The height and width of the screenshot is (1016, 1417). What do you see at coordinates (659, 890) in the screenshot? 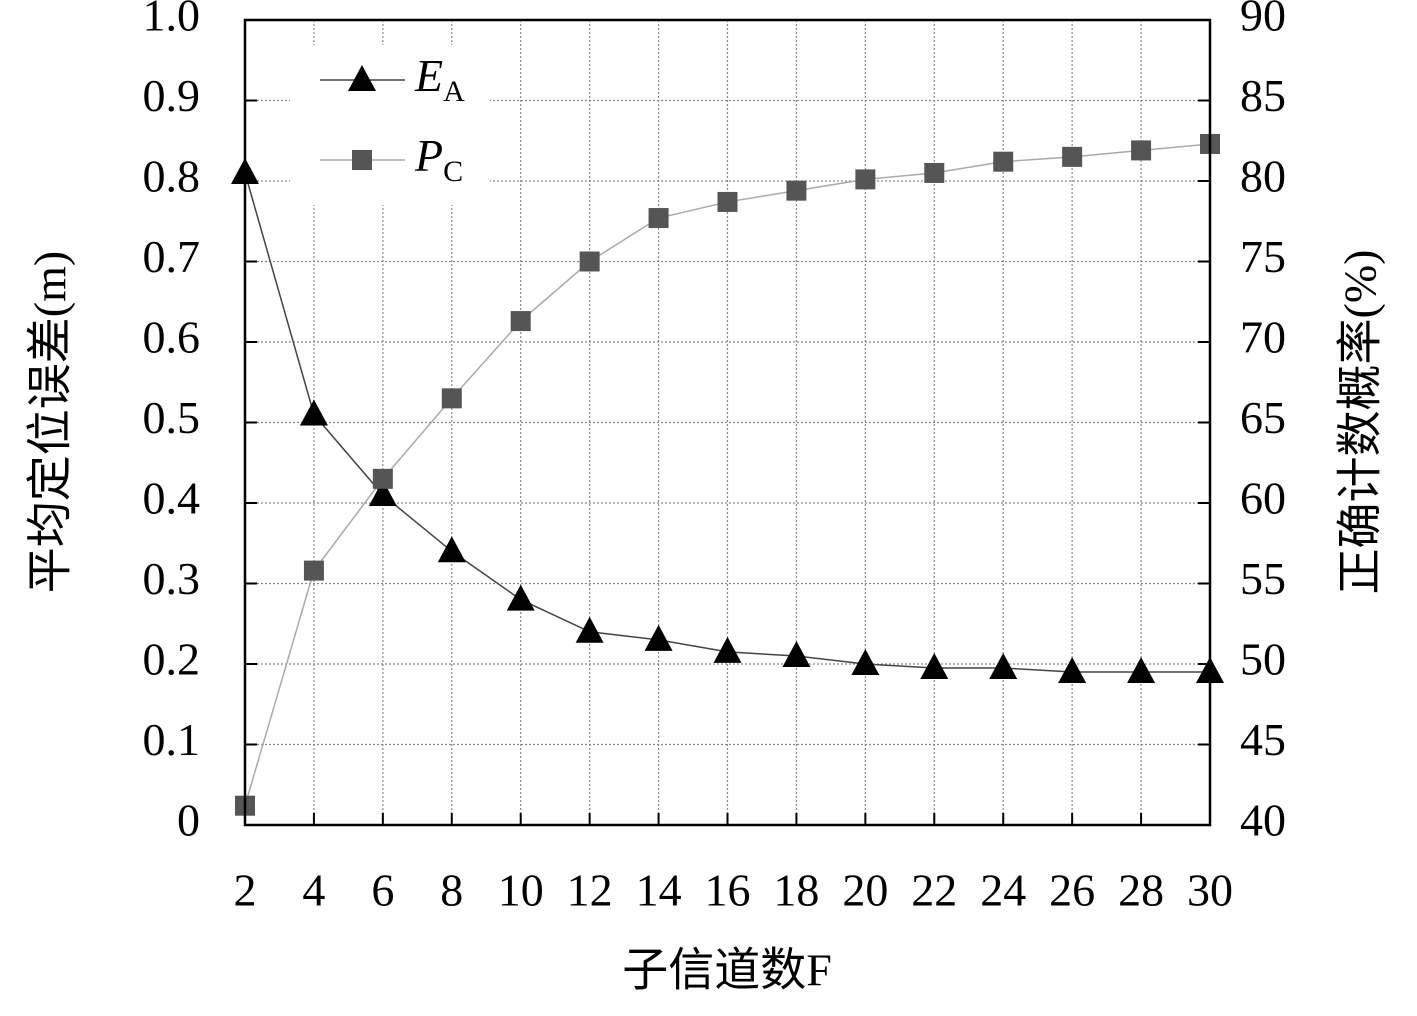
I see `x-tick-label: 14` at bounding box center [659, 890].